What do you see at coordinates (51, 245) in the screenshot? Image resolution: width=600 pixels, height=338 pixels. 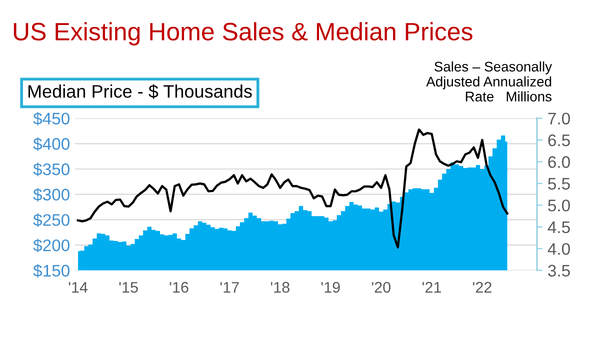 I see `y-tick-label: $200` at bounding box center [51, 245].